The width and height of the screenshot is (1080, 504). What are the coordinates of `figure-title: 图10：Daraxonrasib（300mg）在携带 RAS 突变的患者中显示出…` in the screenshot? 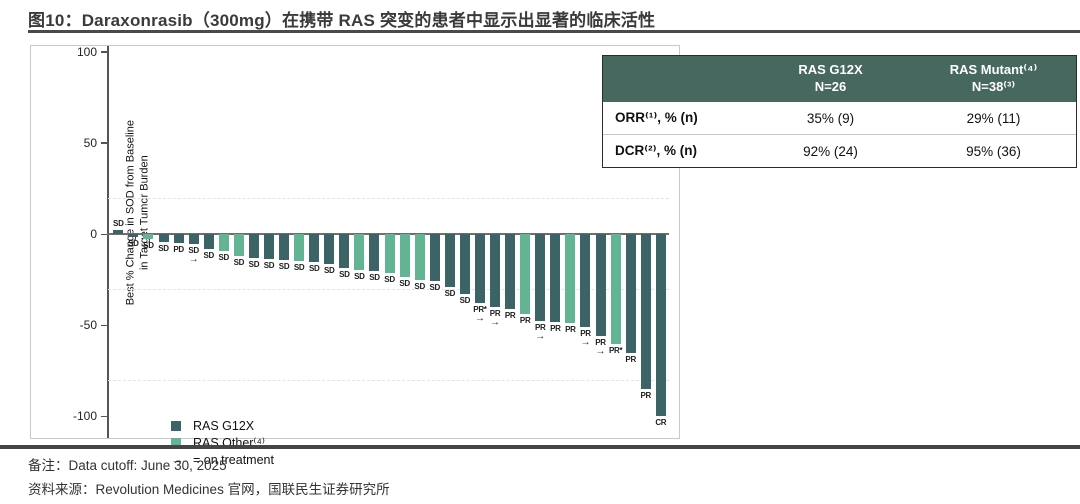 It's located at (342, 20).